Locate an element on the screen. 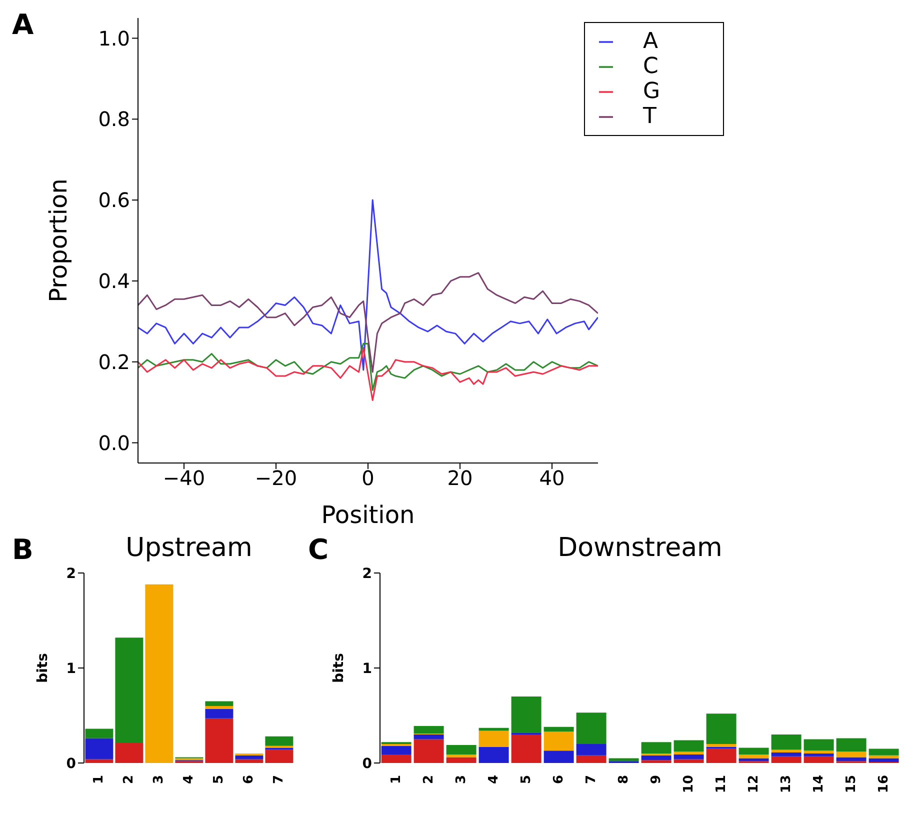  x-tick-label: 13 is located at coordinates (786, 784).